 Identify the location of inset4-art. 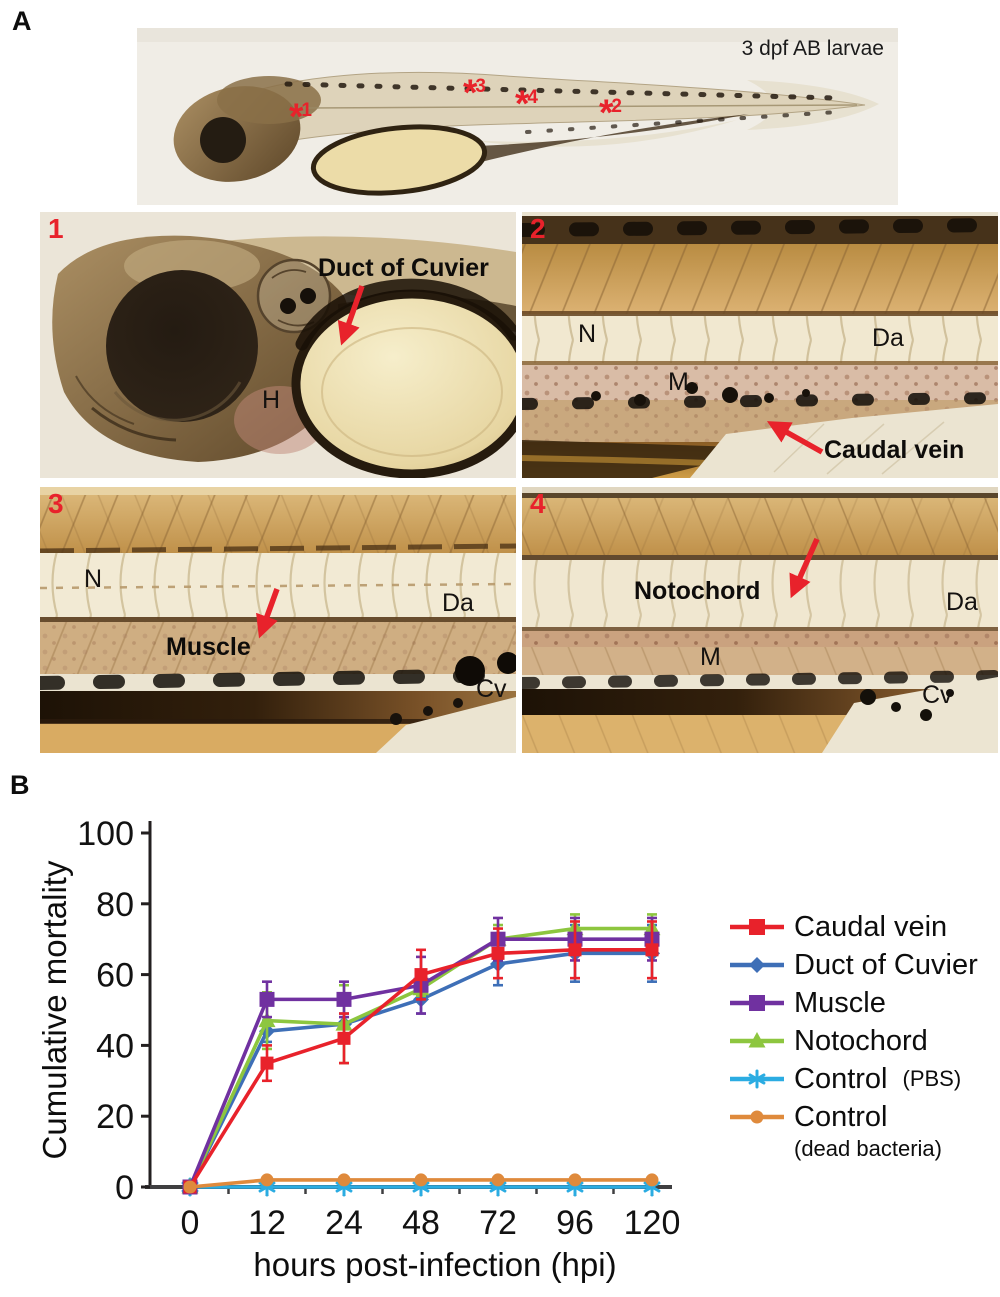
(760, 620).